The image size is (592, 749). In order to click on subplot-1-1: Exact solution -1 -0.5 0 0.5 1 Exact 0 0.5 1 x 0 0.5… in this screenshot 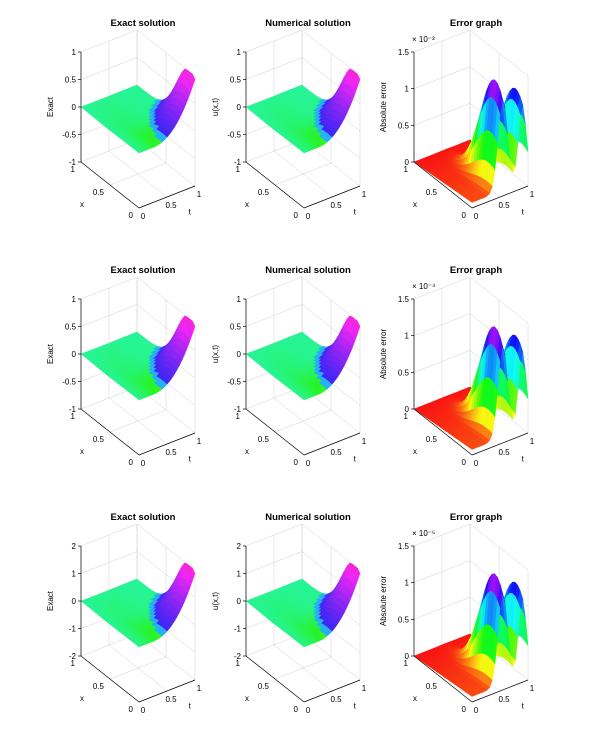, I will do `click(124, 119)`.